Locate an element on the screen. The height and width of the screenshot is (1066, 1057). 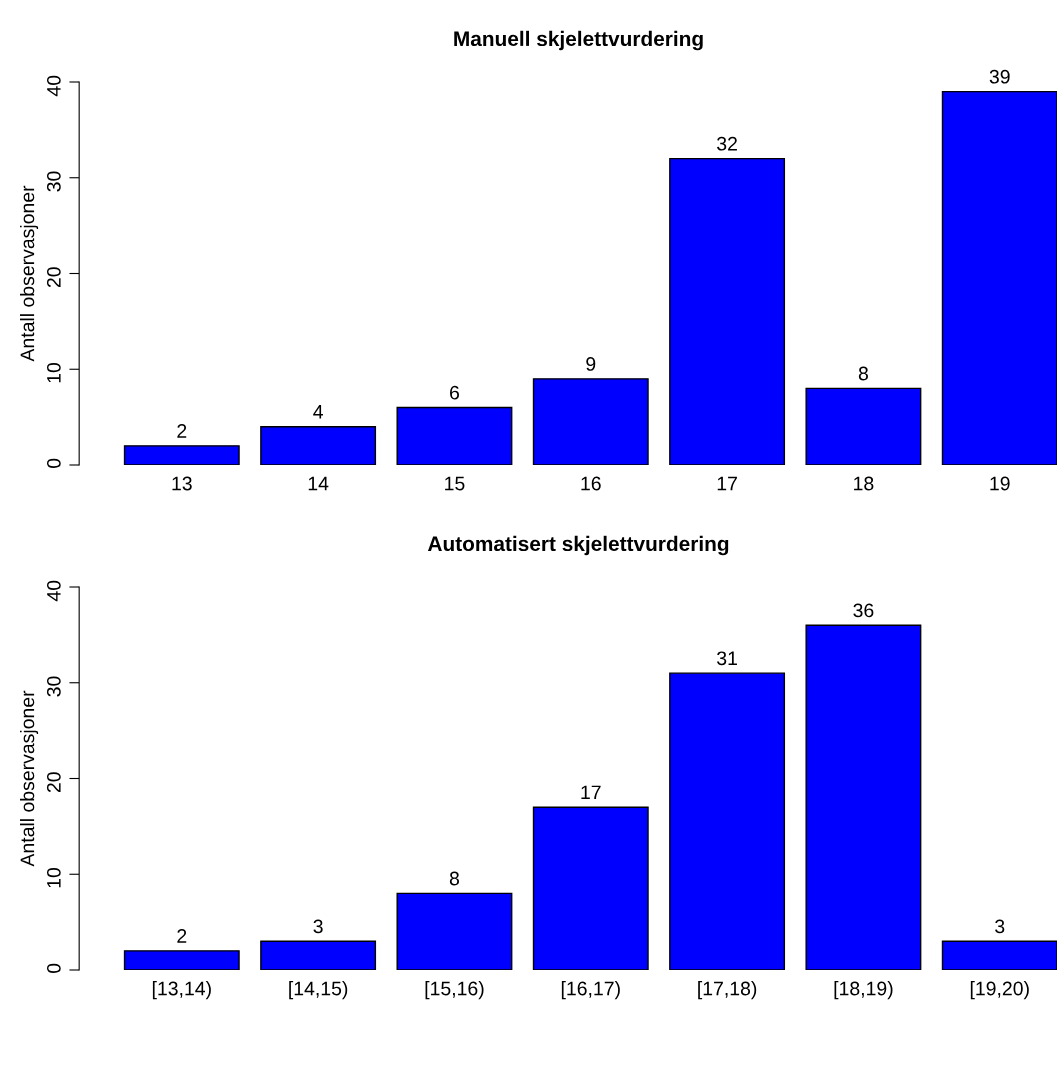
x-tick-label: 17 is located at coordinates (727, 483).